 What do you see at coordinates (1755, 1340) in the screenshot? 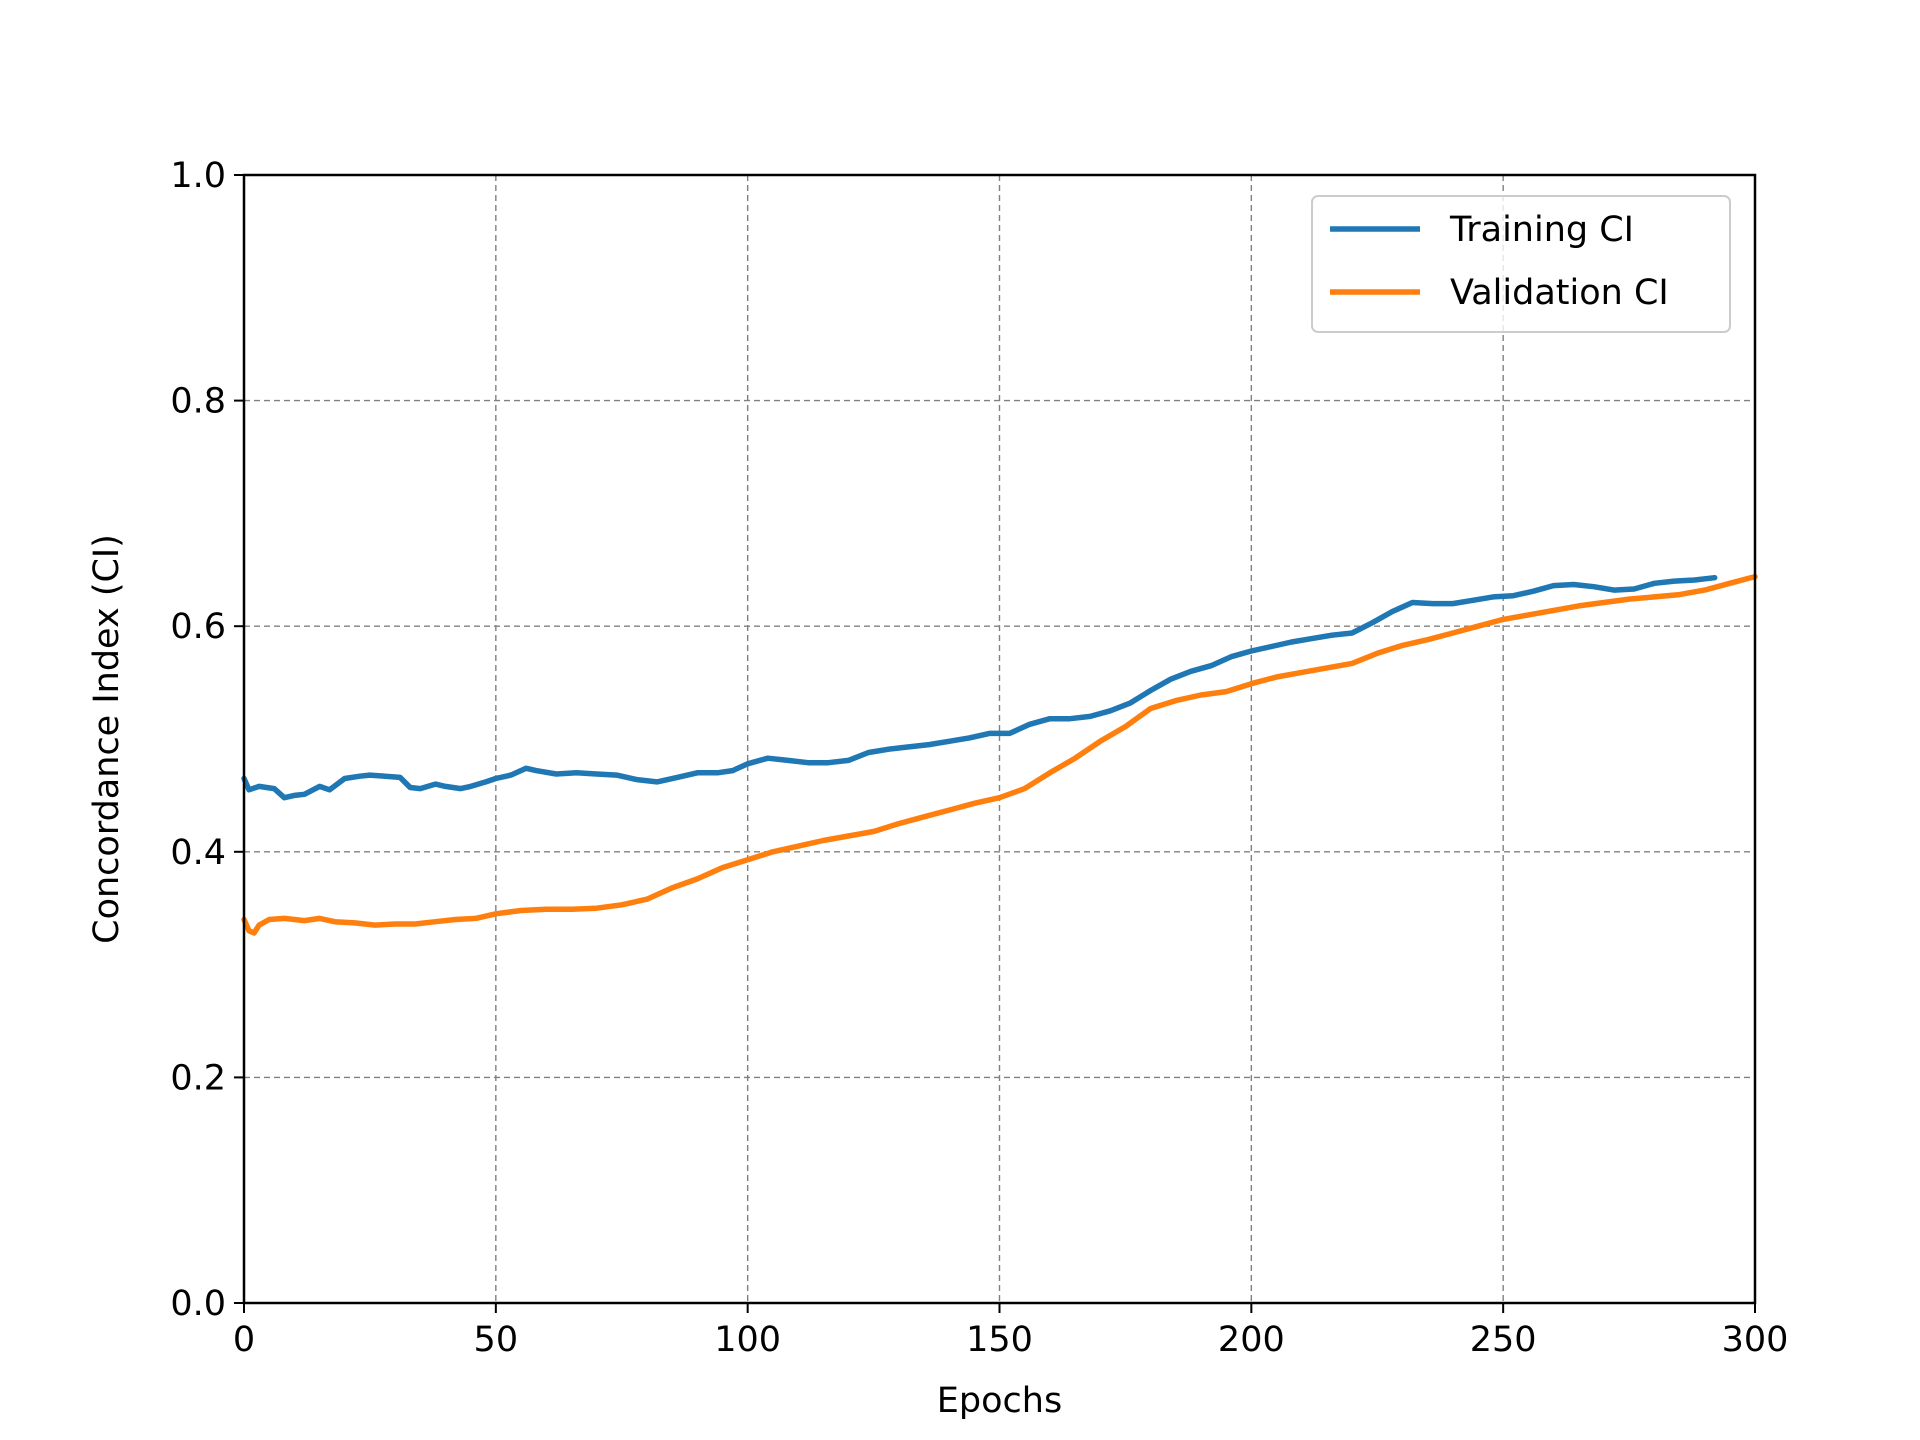
I see `x-tick-label: 300` at bounding box center [1755, 1340].